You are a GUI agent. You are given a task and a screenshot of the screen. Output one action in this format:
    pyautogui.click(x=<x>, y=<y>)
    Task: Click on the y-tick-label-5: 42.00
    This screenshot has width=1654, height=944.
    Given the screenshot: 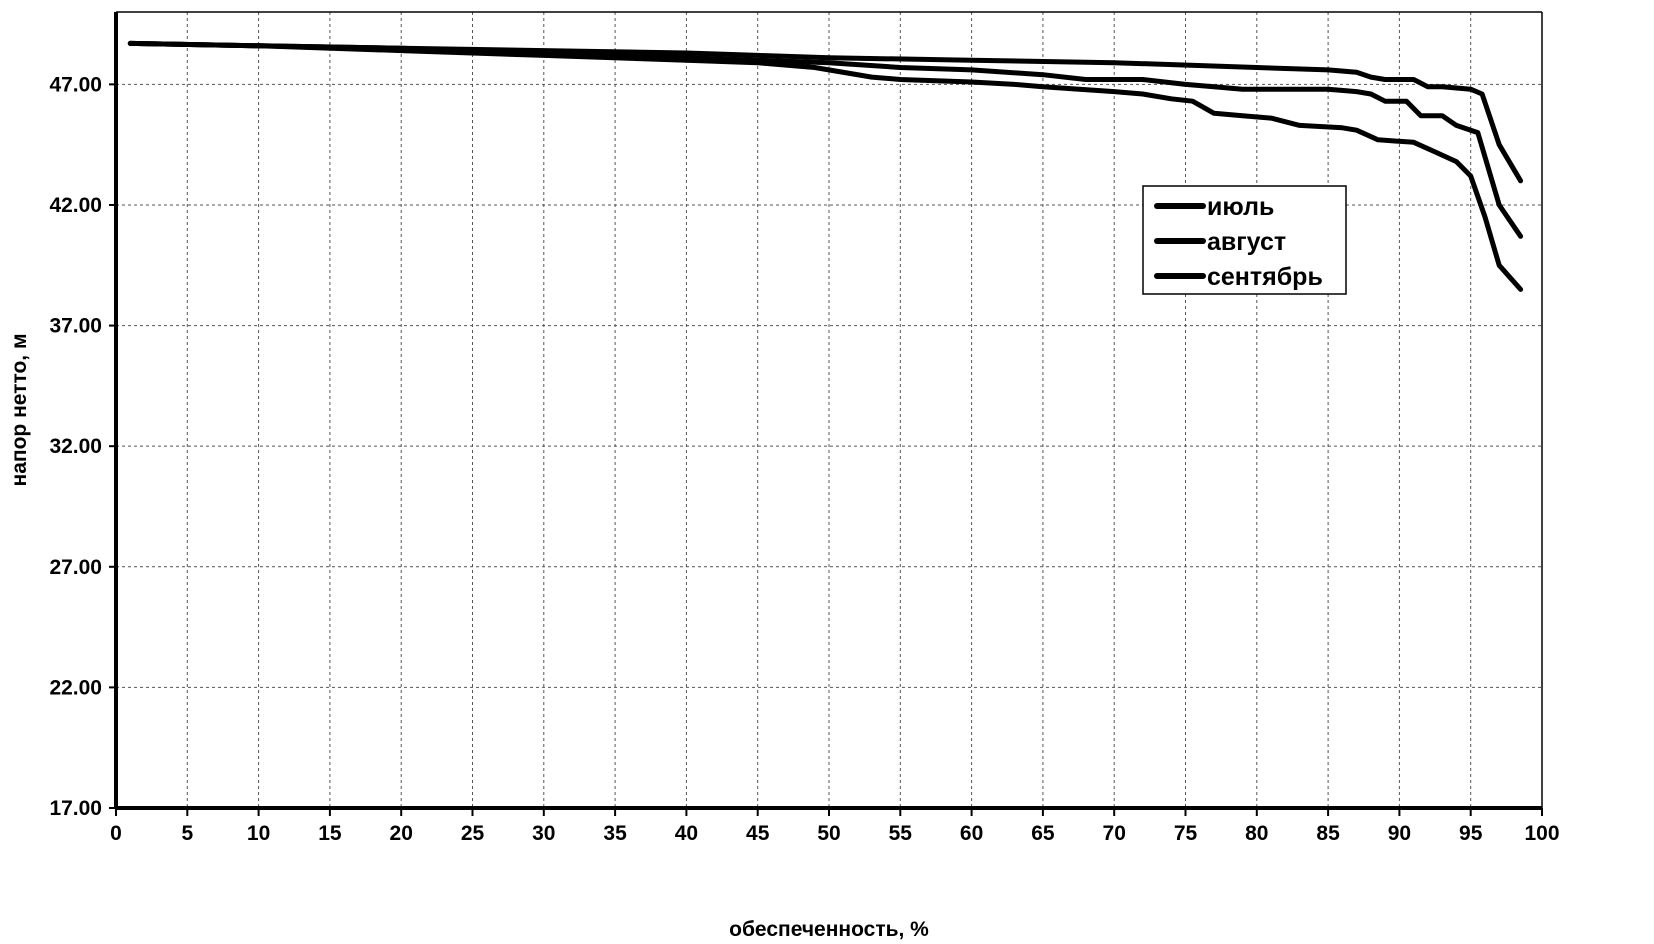 What is the action you would take?
    pyautogui.click(x=75, y=205)
    